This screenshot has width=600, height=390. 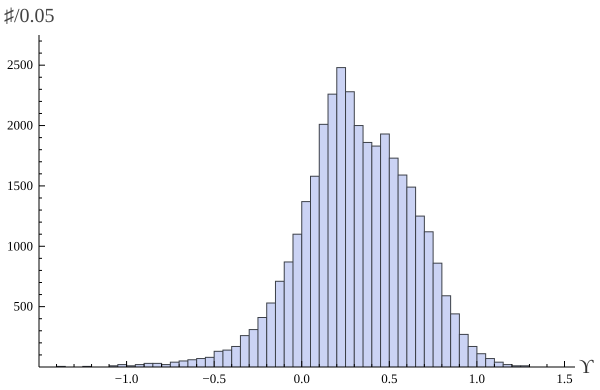 What do you see at coordinates (586, 367) in the screenshot?
I see `x-axis-title: ϒ` at bounding box center [586, 367].